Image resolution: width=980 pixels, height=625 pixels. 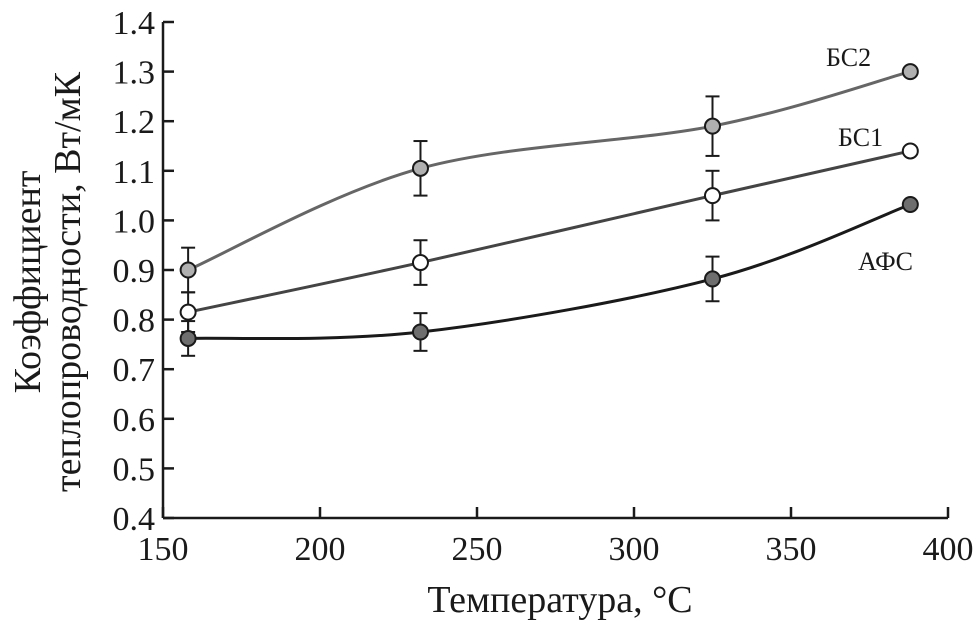 I want to click on series-label-bs1: БС1, so click(x=860, y=137).